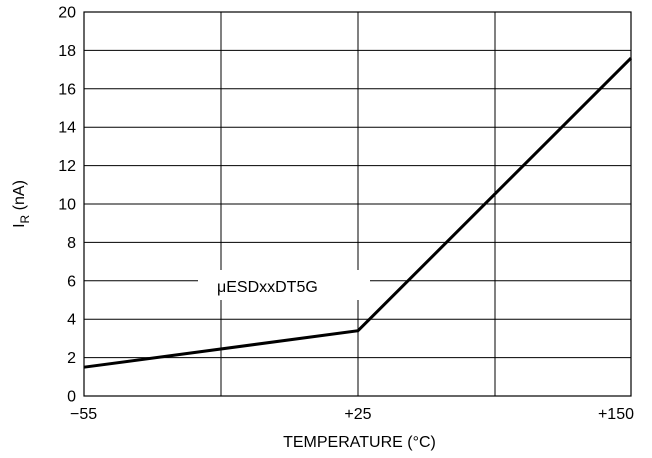 This screenshot has width=652, height=458. I want to click on y-axis-title-subscript: R, so click(25, 218).